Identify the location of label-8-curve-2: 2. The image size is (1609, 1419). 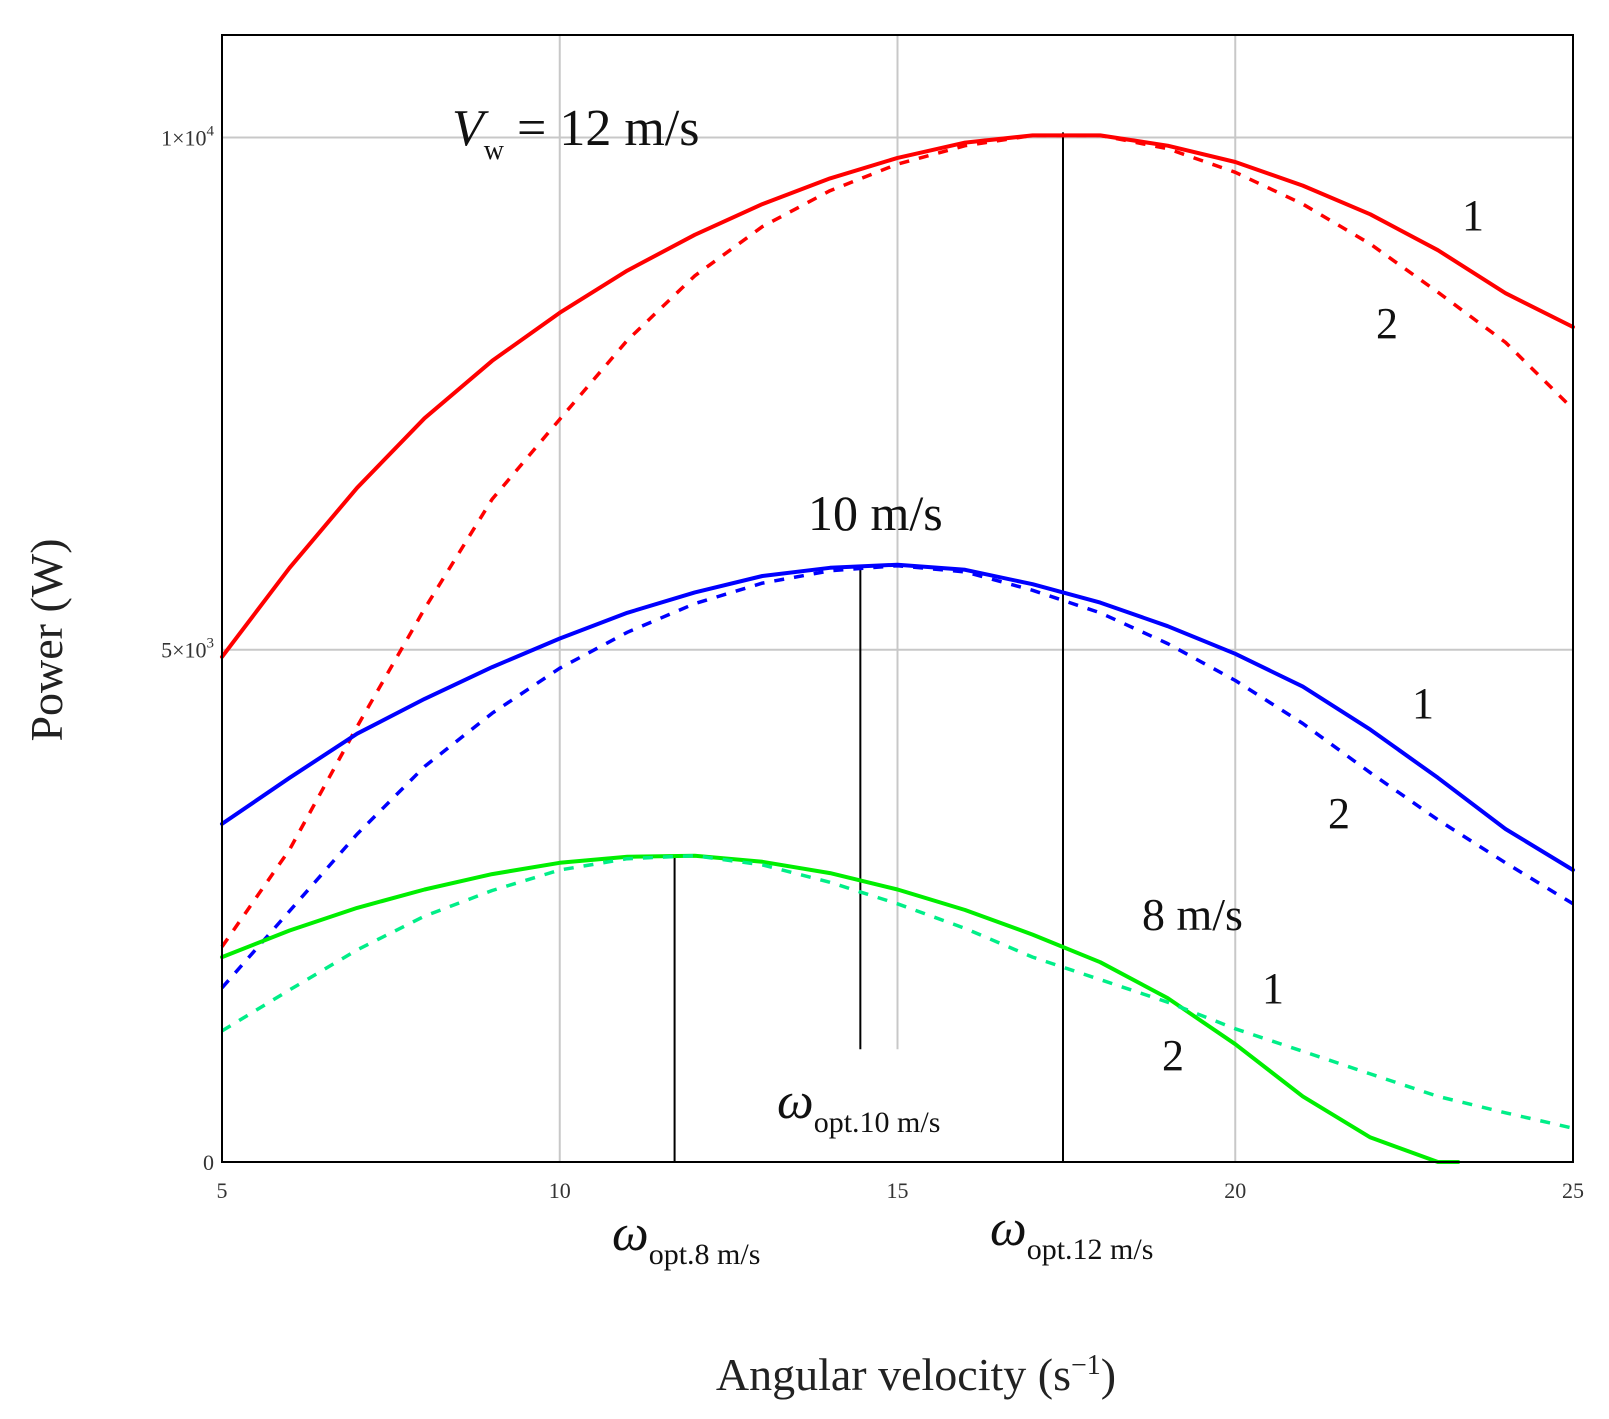
(1173, 1055).